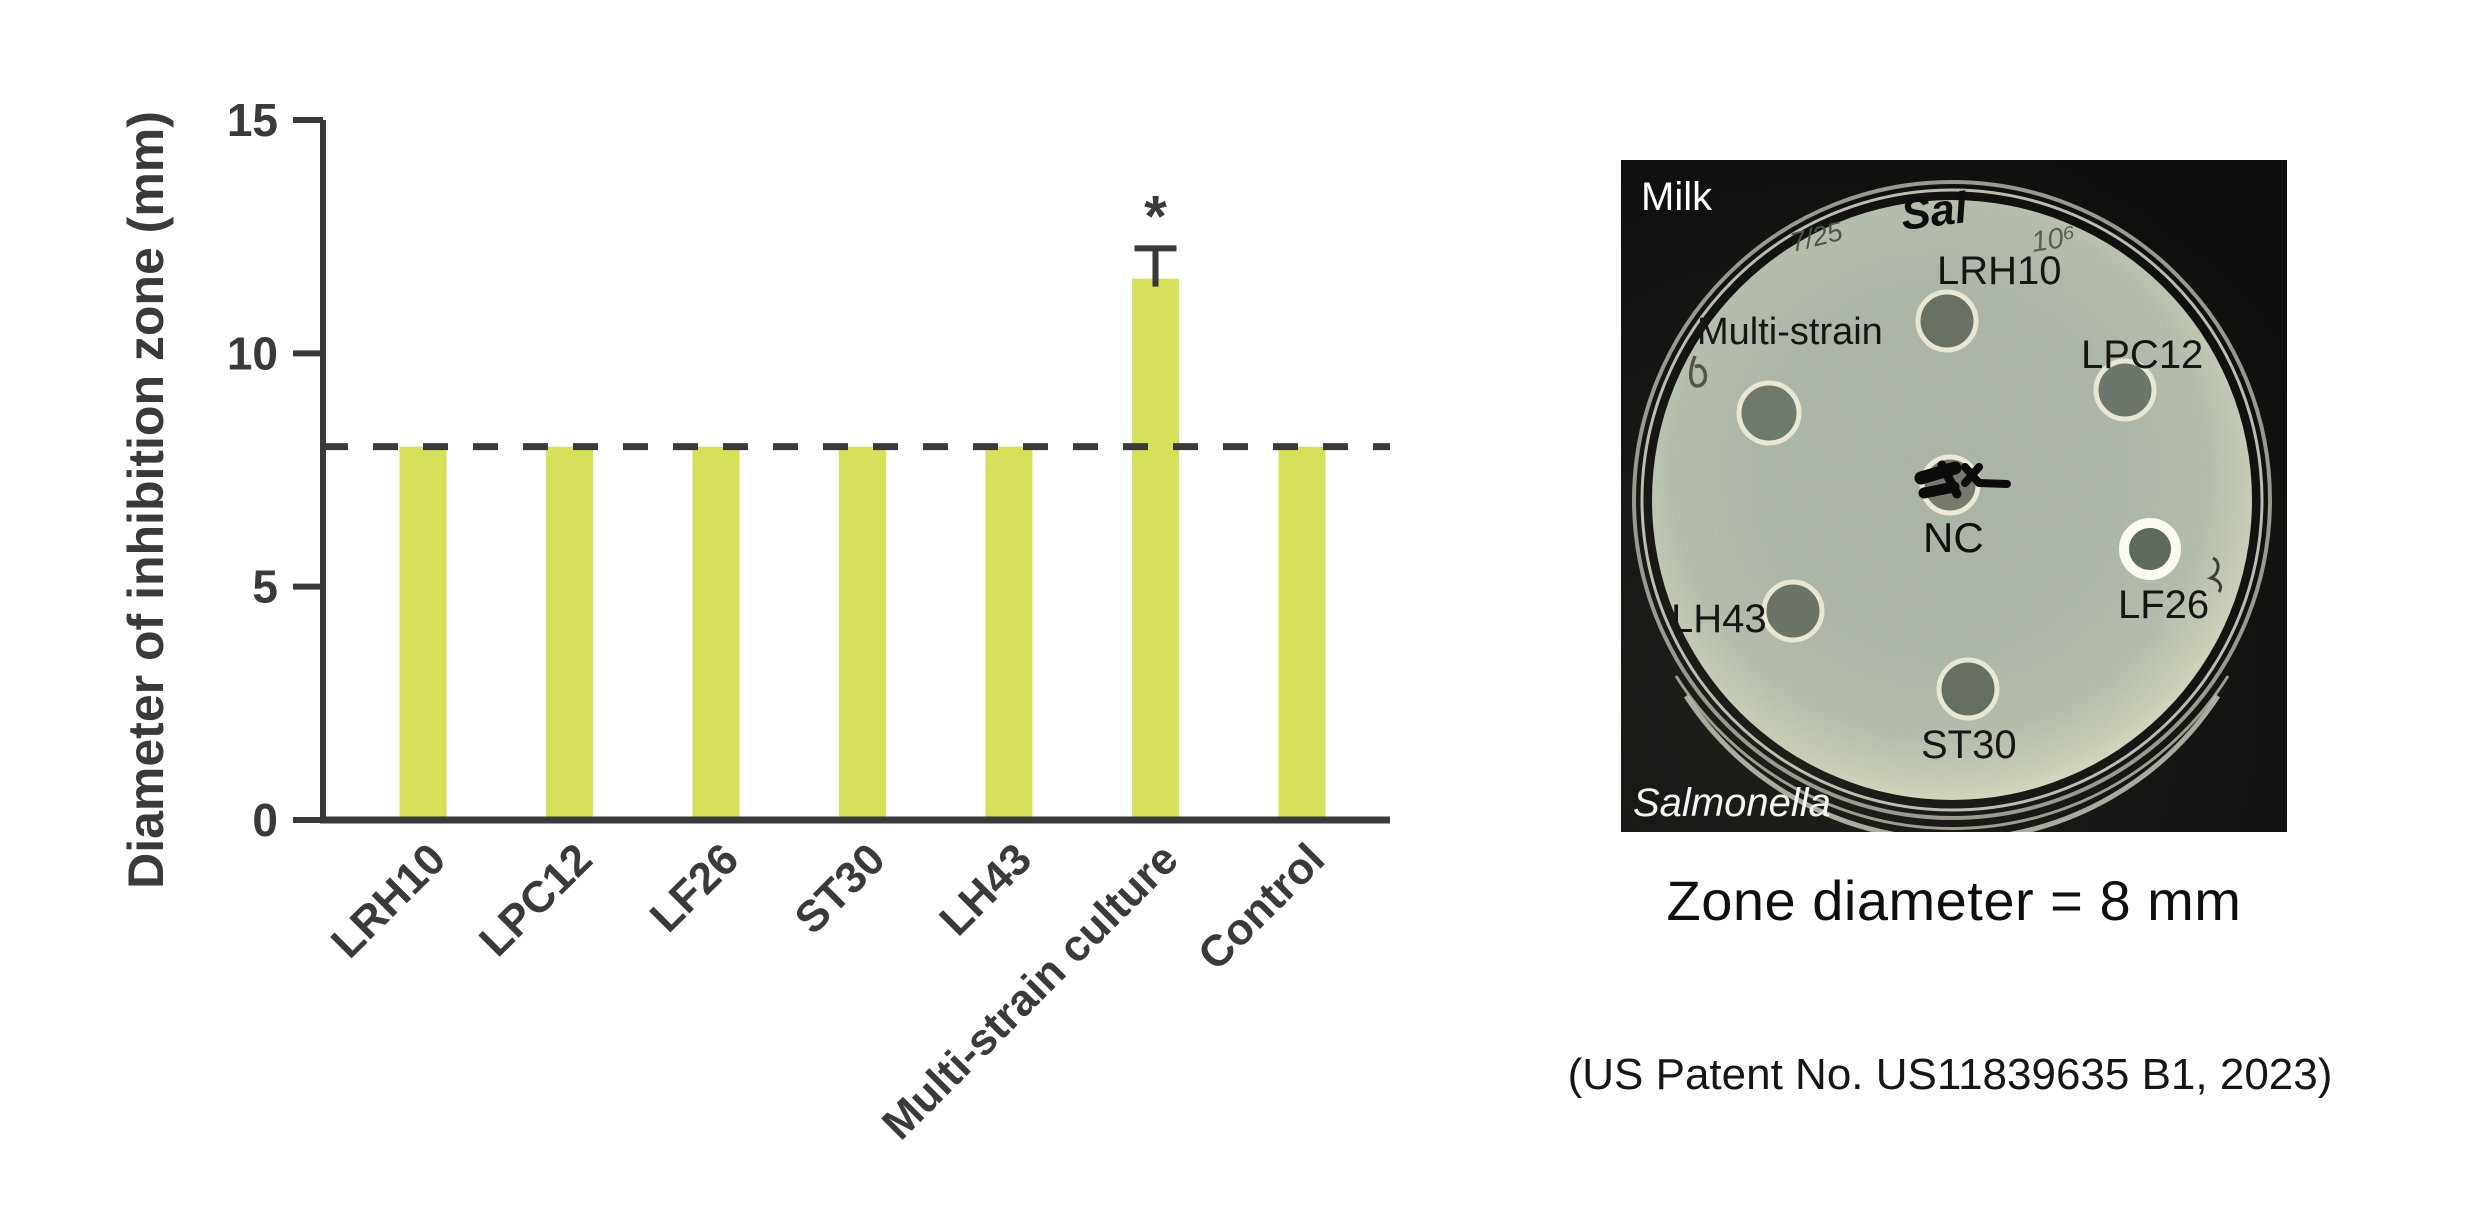 Image resolution: width=2467 pixels, height=1209 pixels. I want to click on well-lh43, so click(1793, 611).